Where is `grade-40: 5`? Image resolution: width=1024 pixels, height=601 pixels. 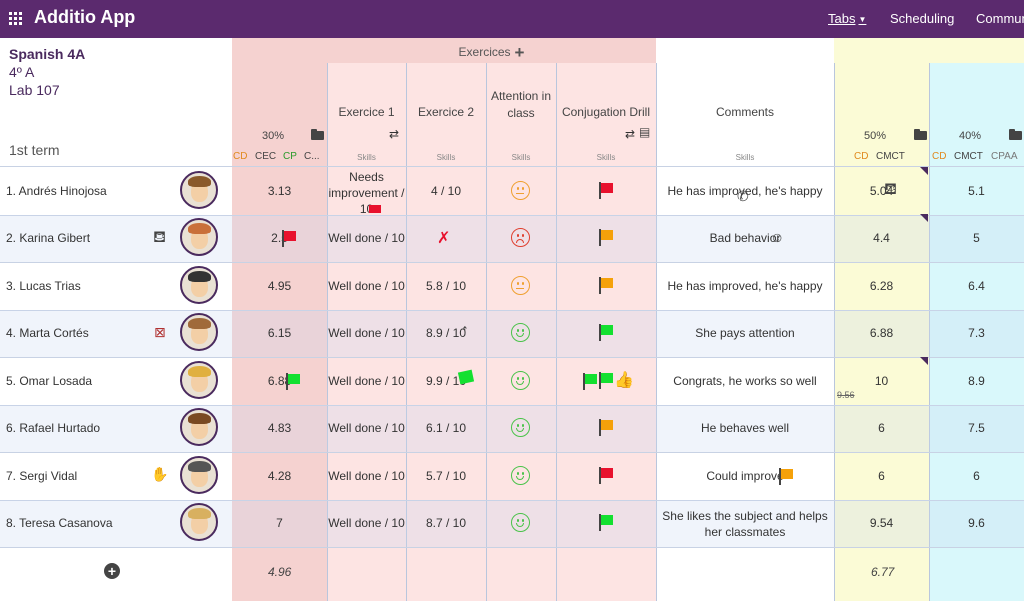
grade-40: 5 is located at coordinates (976, 238).